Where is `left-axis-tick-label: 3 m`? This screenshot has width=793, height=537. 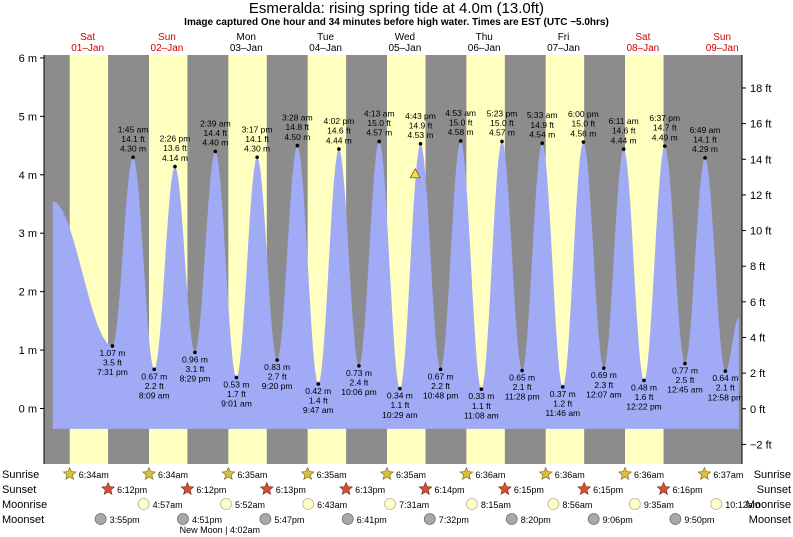
left-axis-tick-label: 3 m is located at coordinates (28, 234).